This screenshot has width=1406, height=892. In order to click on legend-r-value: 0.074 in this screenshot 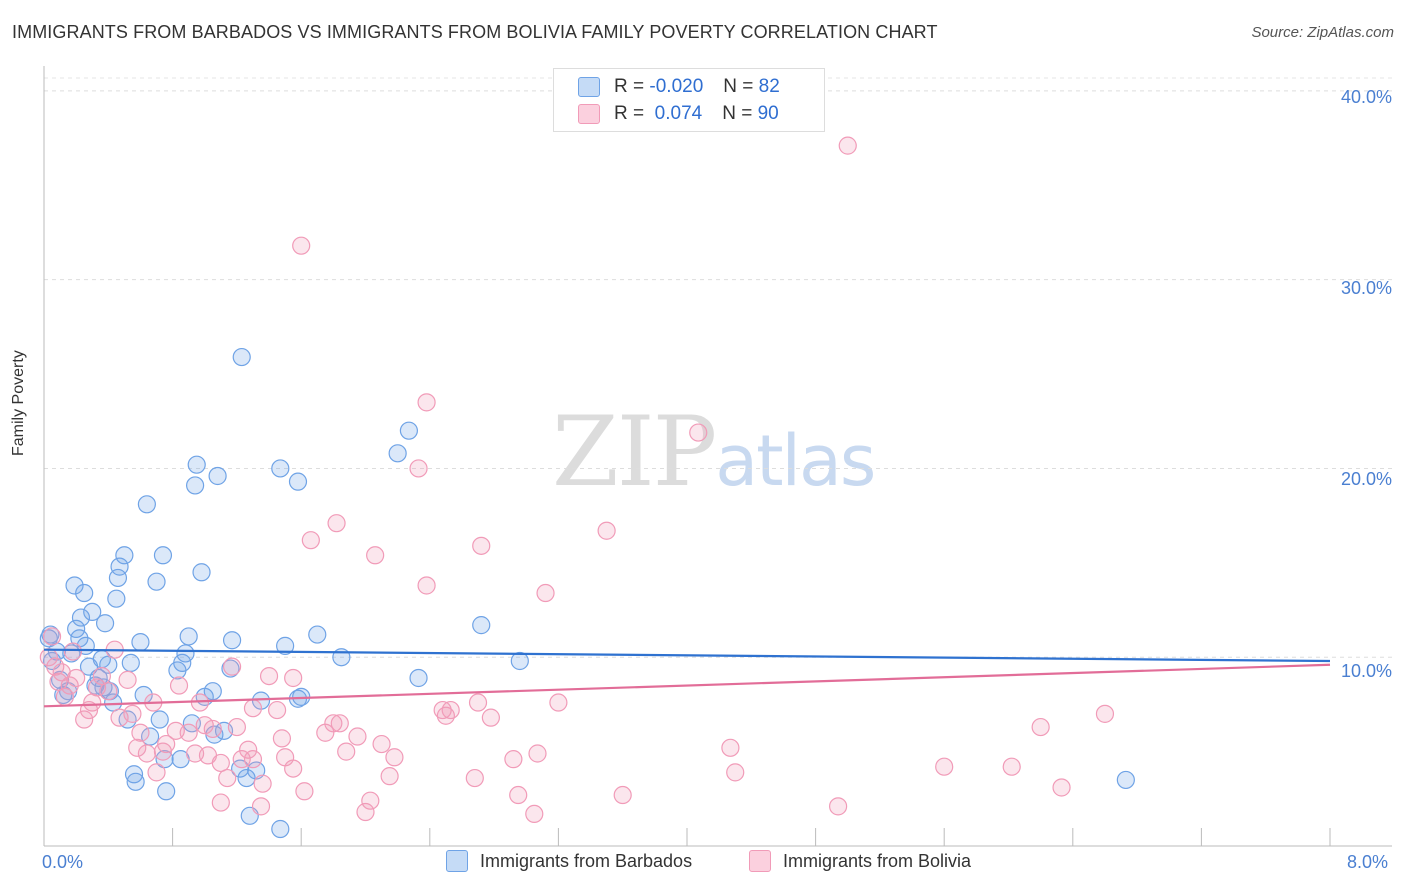, I will do `click(676, 113)`.